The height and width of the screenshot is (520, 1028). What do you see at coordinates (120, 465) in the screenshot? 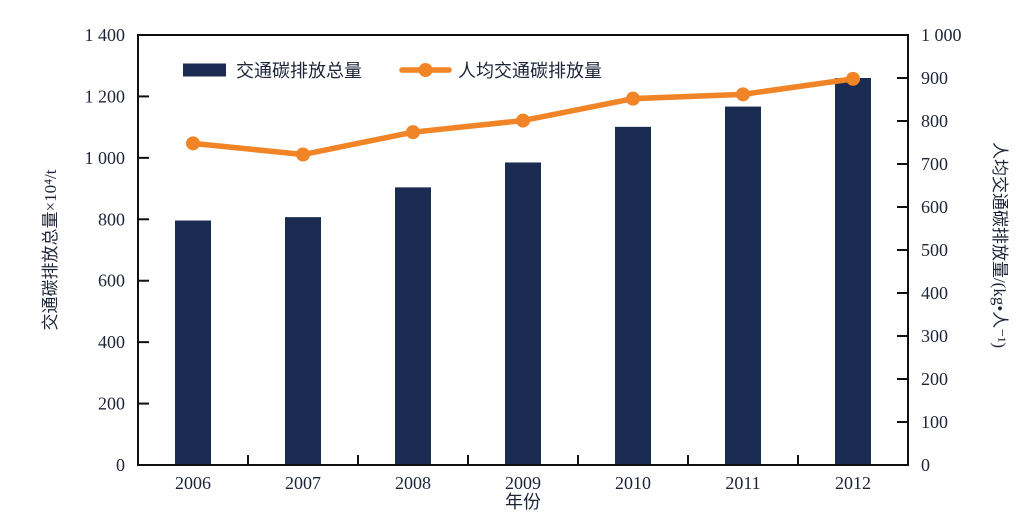
I see `left-axis-tick-label: 0` at bounding box center [120, 465].